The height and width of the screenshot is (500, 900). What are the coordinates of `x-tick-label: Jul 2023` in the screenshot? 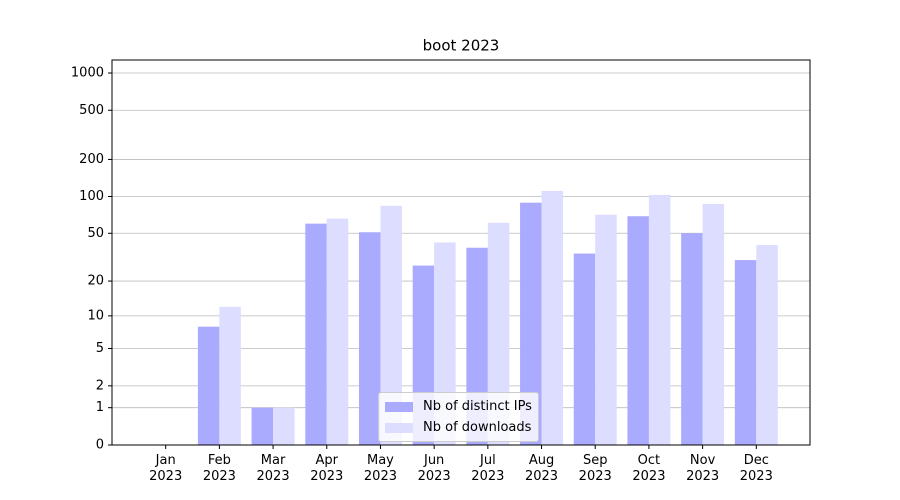 It's located at (488, 468).